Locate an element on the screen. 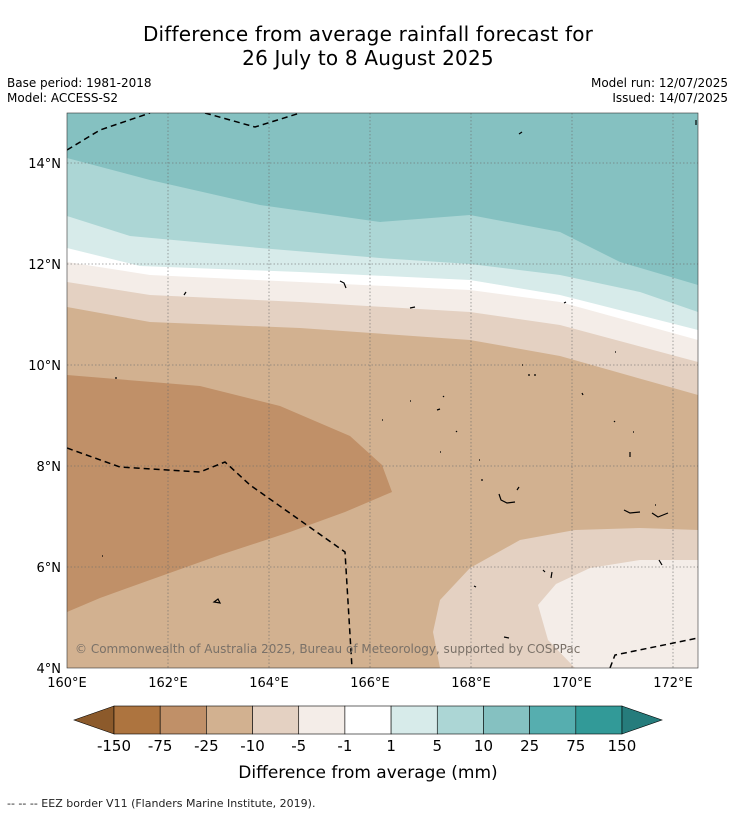  meta-left: Base period: 1981-2018 Model: ACCESS-S2 is located at coordinates (79, 91).